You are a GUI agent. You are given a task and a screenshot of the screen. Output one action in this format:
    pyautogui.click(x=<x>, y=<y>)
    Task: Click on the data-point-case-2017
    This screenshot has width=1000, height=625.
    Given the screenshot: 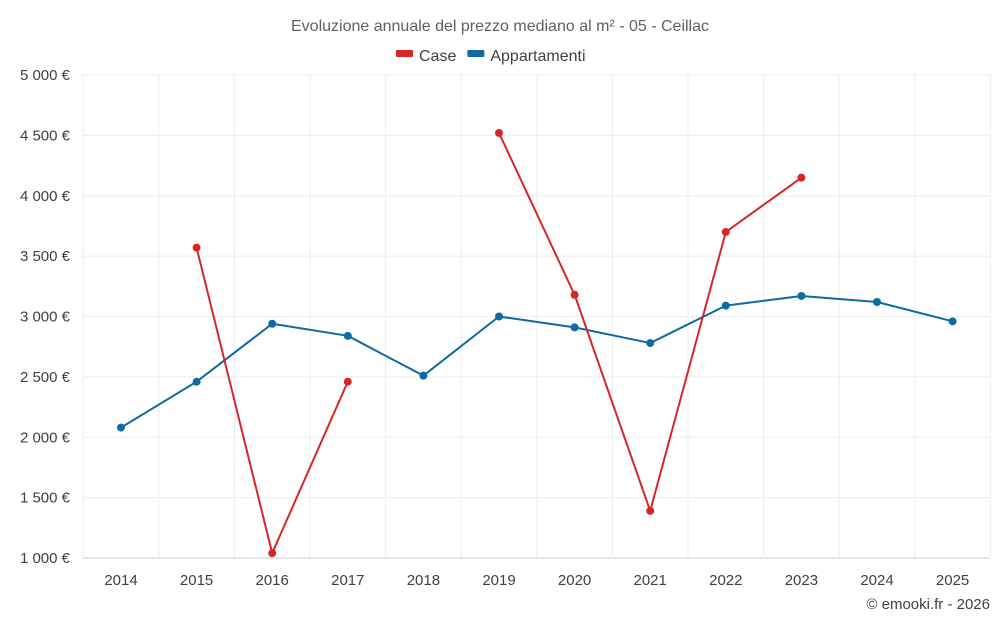 What is the action you would take?
    pyautogui.click(x=347, y=381)
    